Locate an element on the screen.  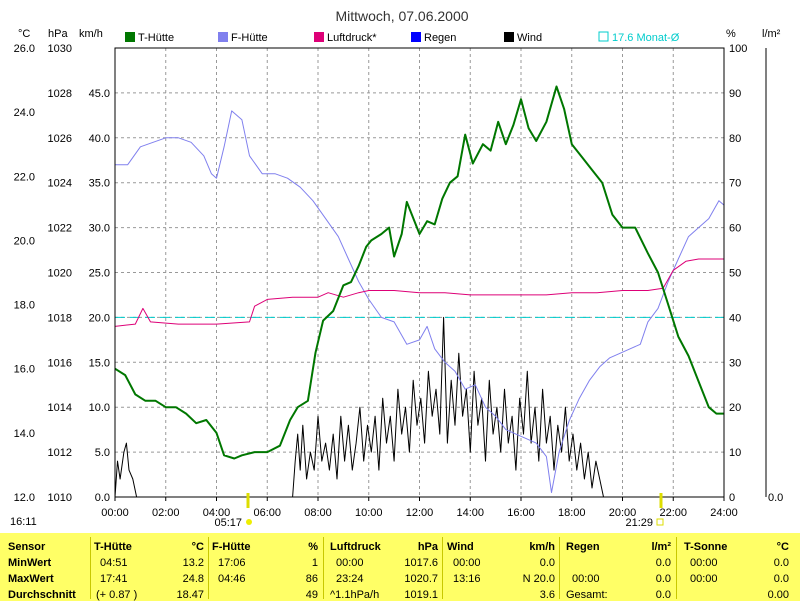
x-tick-label: 08:00 is located at coordinates (318, 513).